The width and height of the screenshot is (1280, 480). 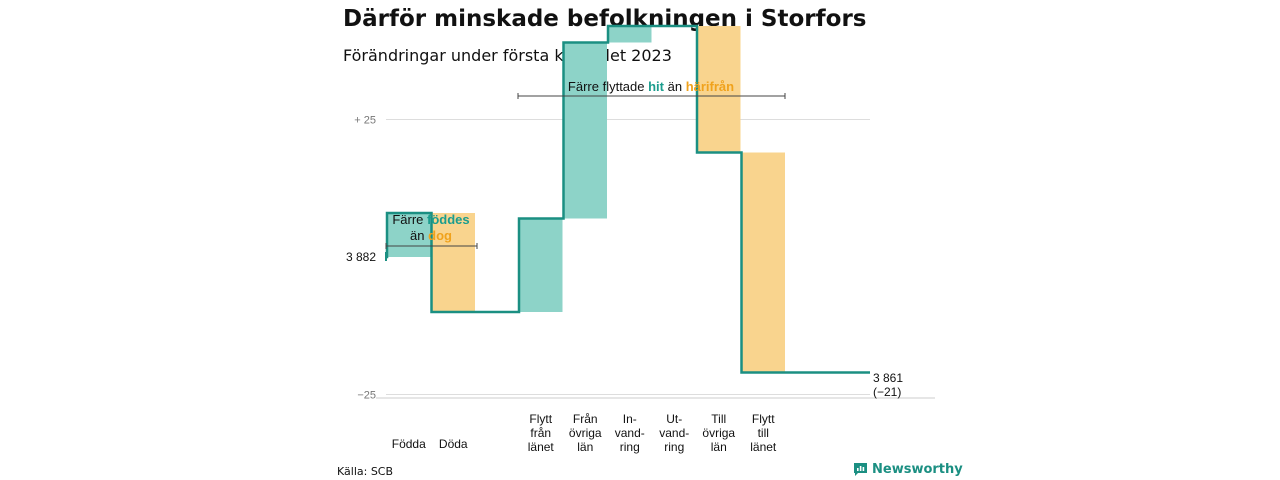 What do you see at coordinates (887, 392) in the screenshot?
I see `end-change-label: (−21)` at bounding box center [887, 392].